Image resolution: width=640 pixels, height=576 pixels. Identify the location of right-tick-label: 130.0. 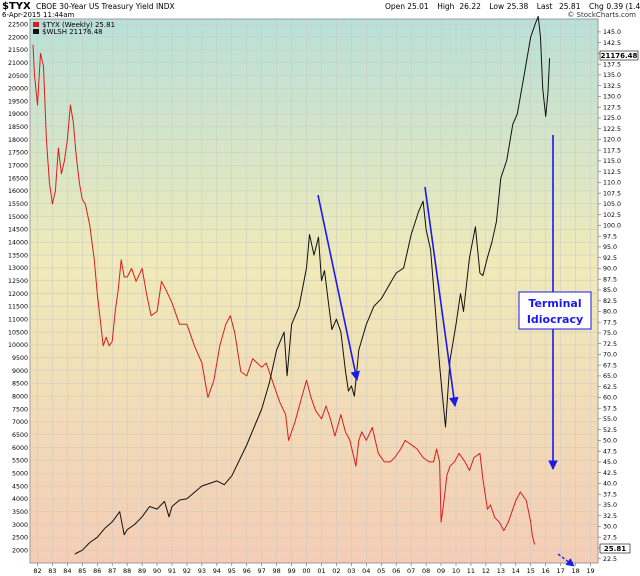
(612, 97).